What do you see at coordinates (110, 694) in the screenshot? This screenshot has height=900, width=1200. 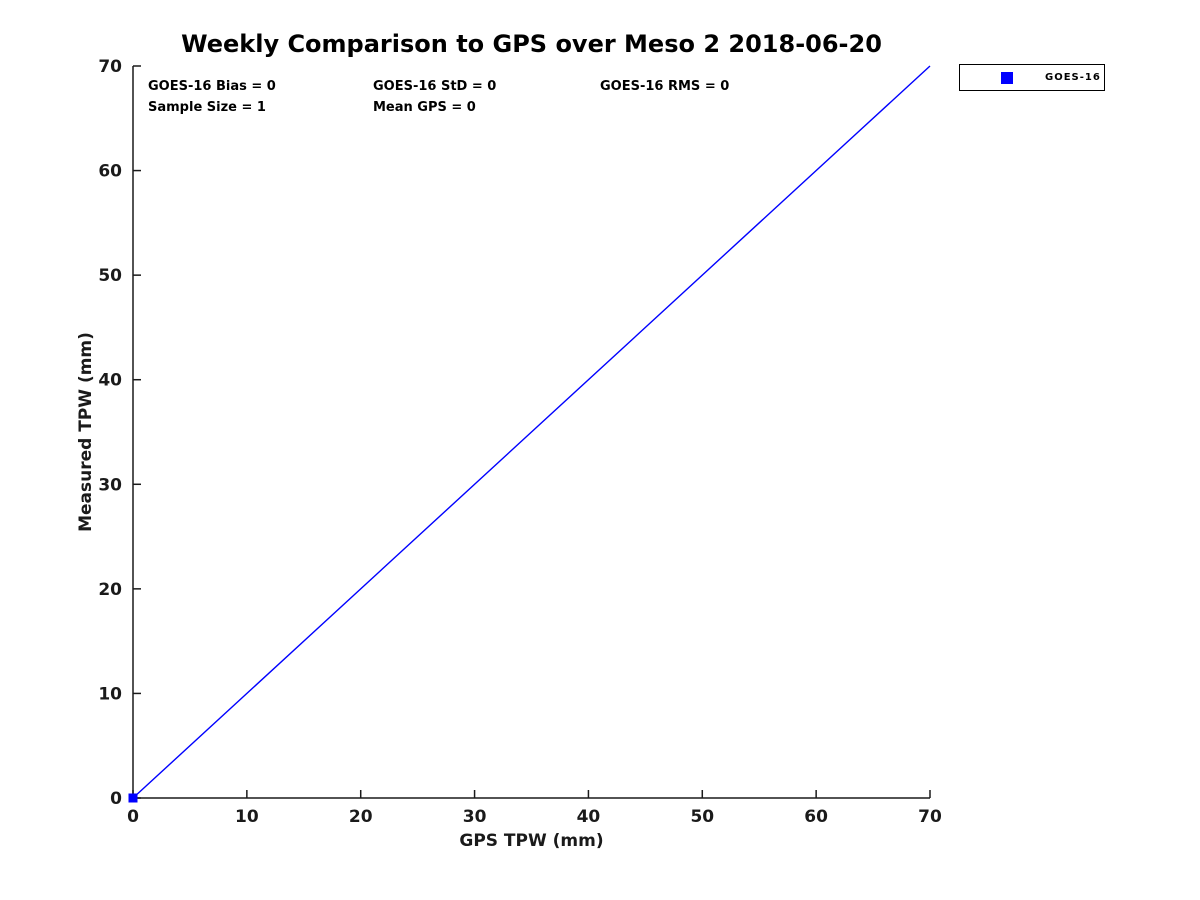 I see `y-tick-label: 10` at bounding box center [110, 694].